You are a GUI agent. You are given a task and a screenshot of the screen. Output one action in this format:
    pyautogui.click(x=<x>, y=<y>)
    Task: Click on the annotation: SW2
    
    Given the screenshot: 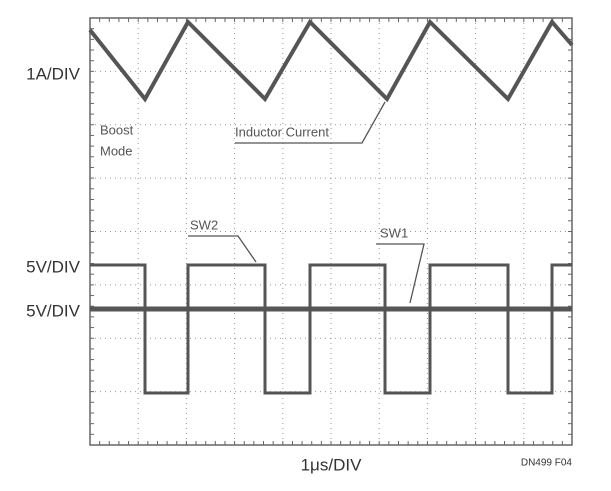 What is the action you would take?
    pyautogui.click(x=204, y=224)
    